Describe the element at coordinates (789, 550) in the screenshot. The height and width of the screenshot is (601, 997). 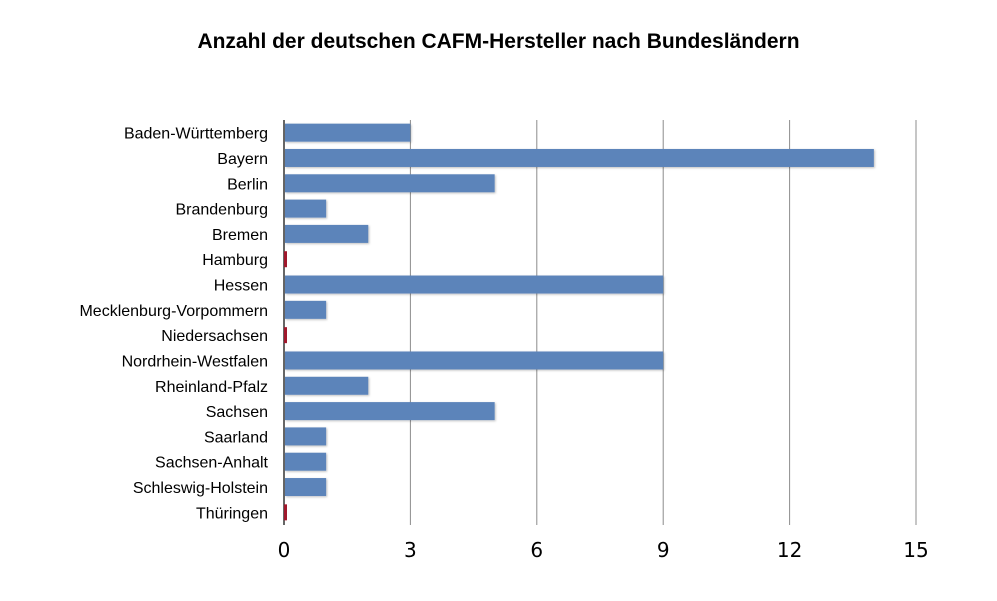
I see `x-tick-label: 12` at that location.